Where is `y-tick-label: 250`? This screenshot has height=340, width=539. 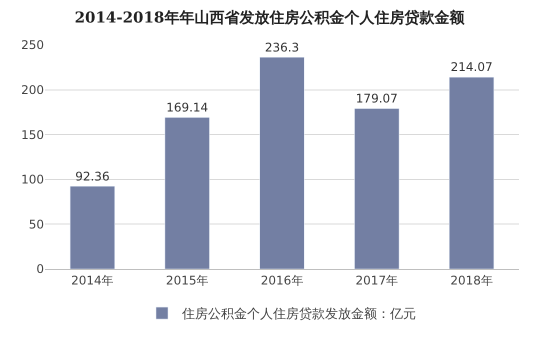 y-tick-label: 250 is located at coordinates (32, 45).